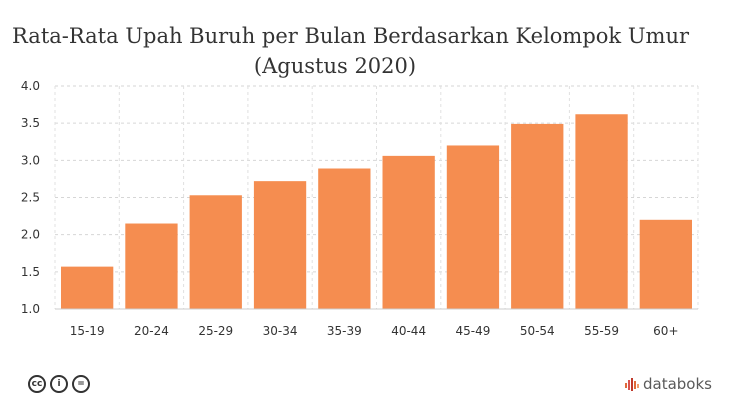  What do you see at coordinates (280, 331) in the screenshot?
I see `x-tick-label: 30-34` at bounding box center [280, 331].